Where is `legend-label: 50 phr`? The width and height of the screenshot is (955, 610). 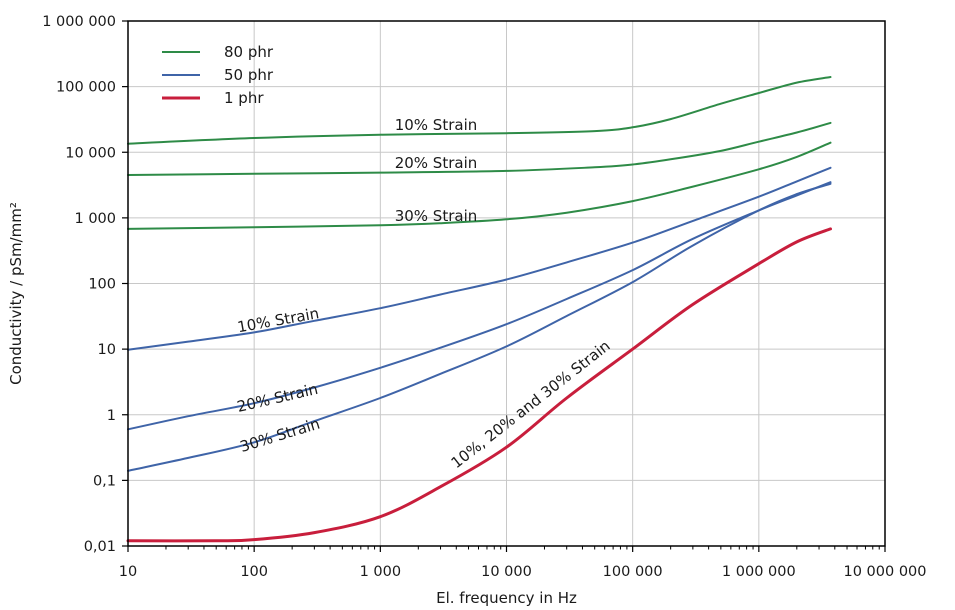
legend-label: 50 phr is located at coordinates (249, 75).